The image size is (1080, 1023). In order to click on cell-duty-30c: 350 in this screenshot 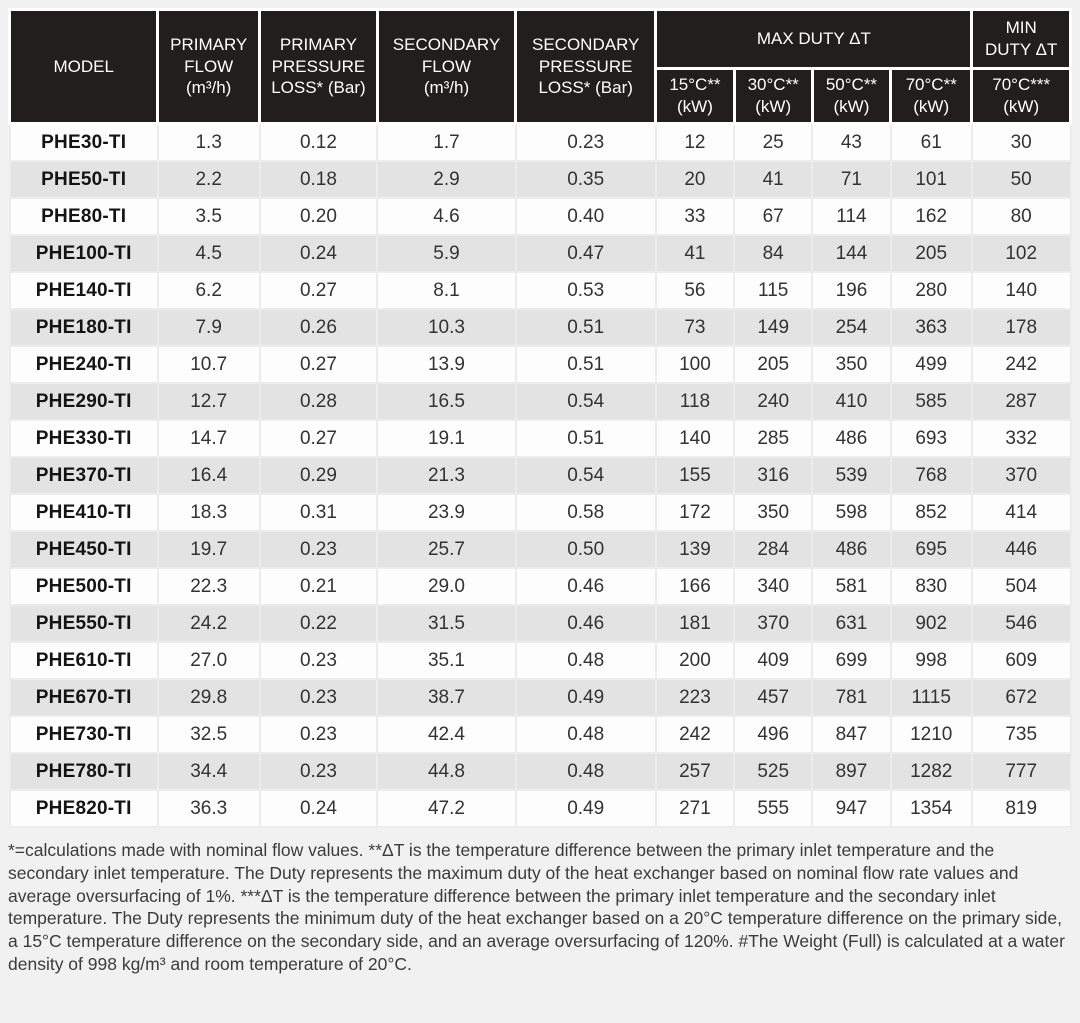, I will do `click(773, 512)`.